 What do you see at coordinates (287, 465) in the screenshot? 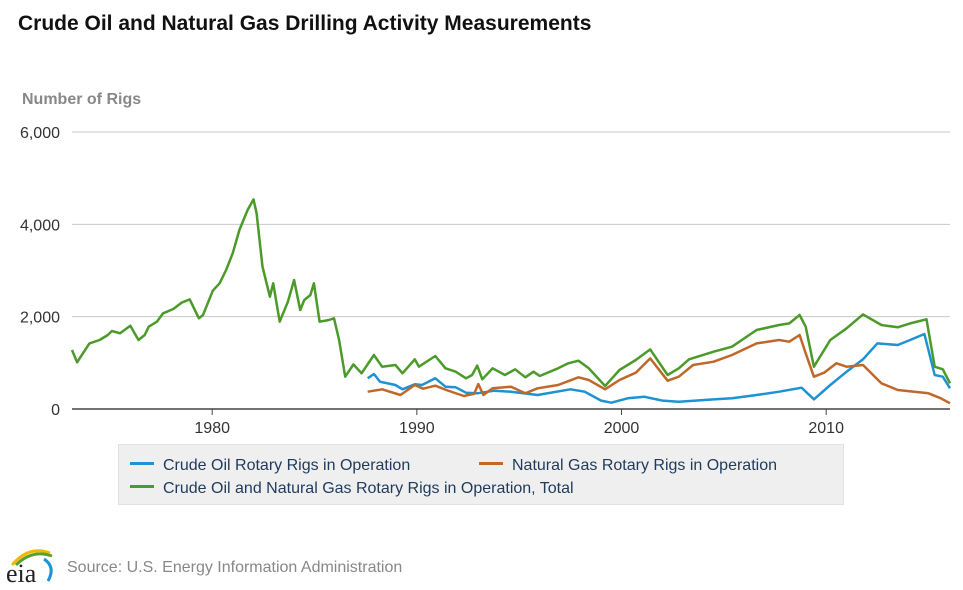
I see `legend-label: Crude Oil Rotary Rigs in Operation` at bounding box center [287, 465].